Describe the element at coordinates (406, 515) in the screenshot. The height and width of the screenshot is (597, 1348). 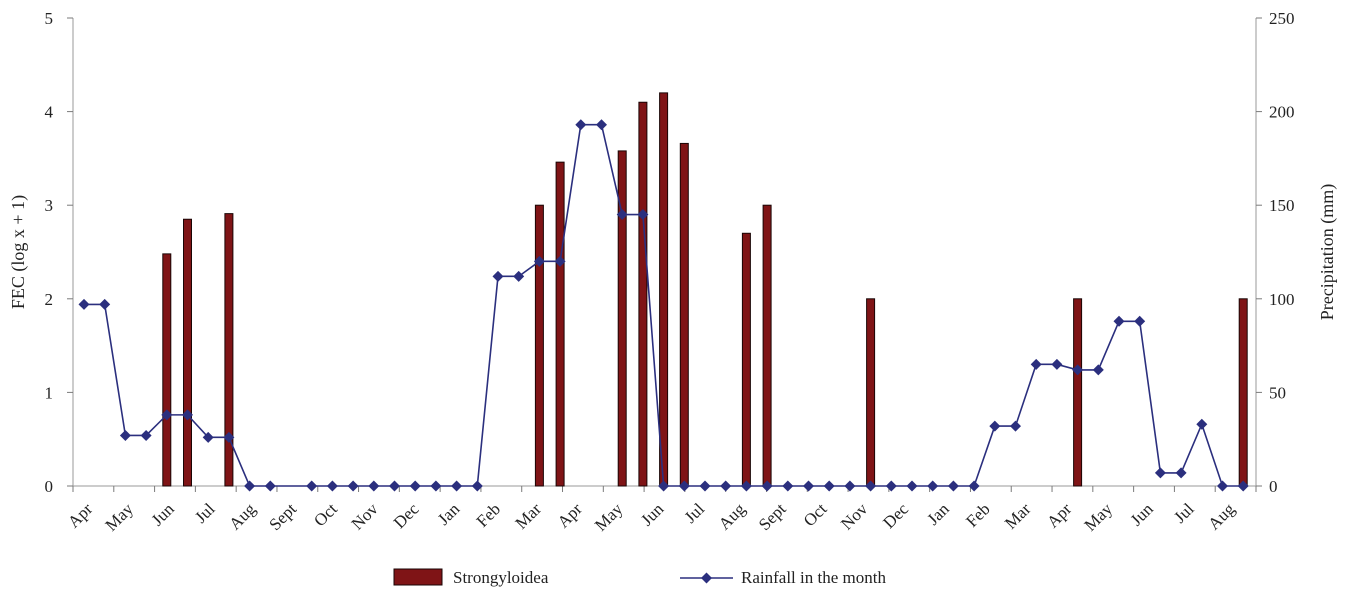
I see `x-tick-label: Dec` at that location.